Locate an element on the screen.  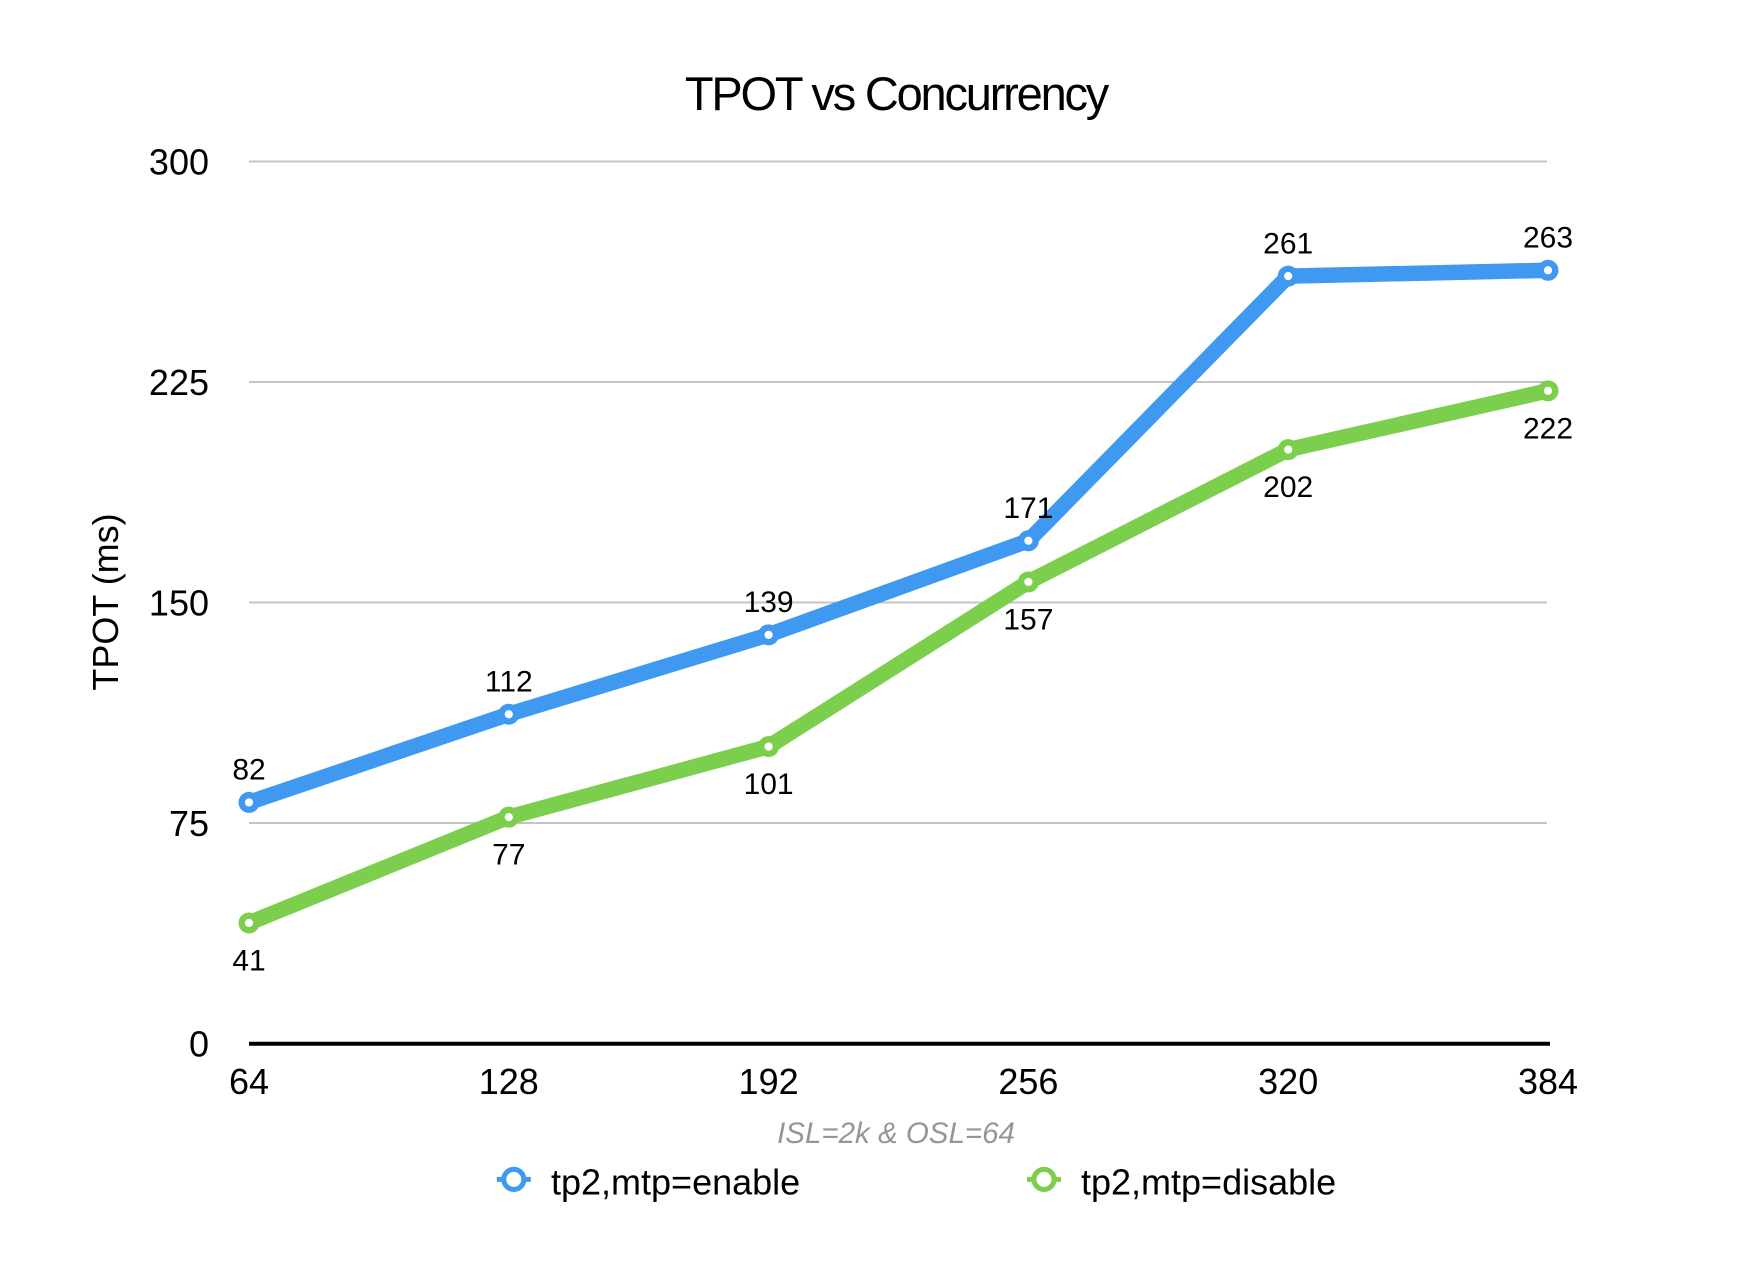
svg-text: 384 is located at coordinates (1548, 1081).